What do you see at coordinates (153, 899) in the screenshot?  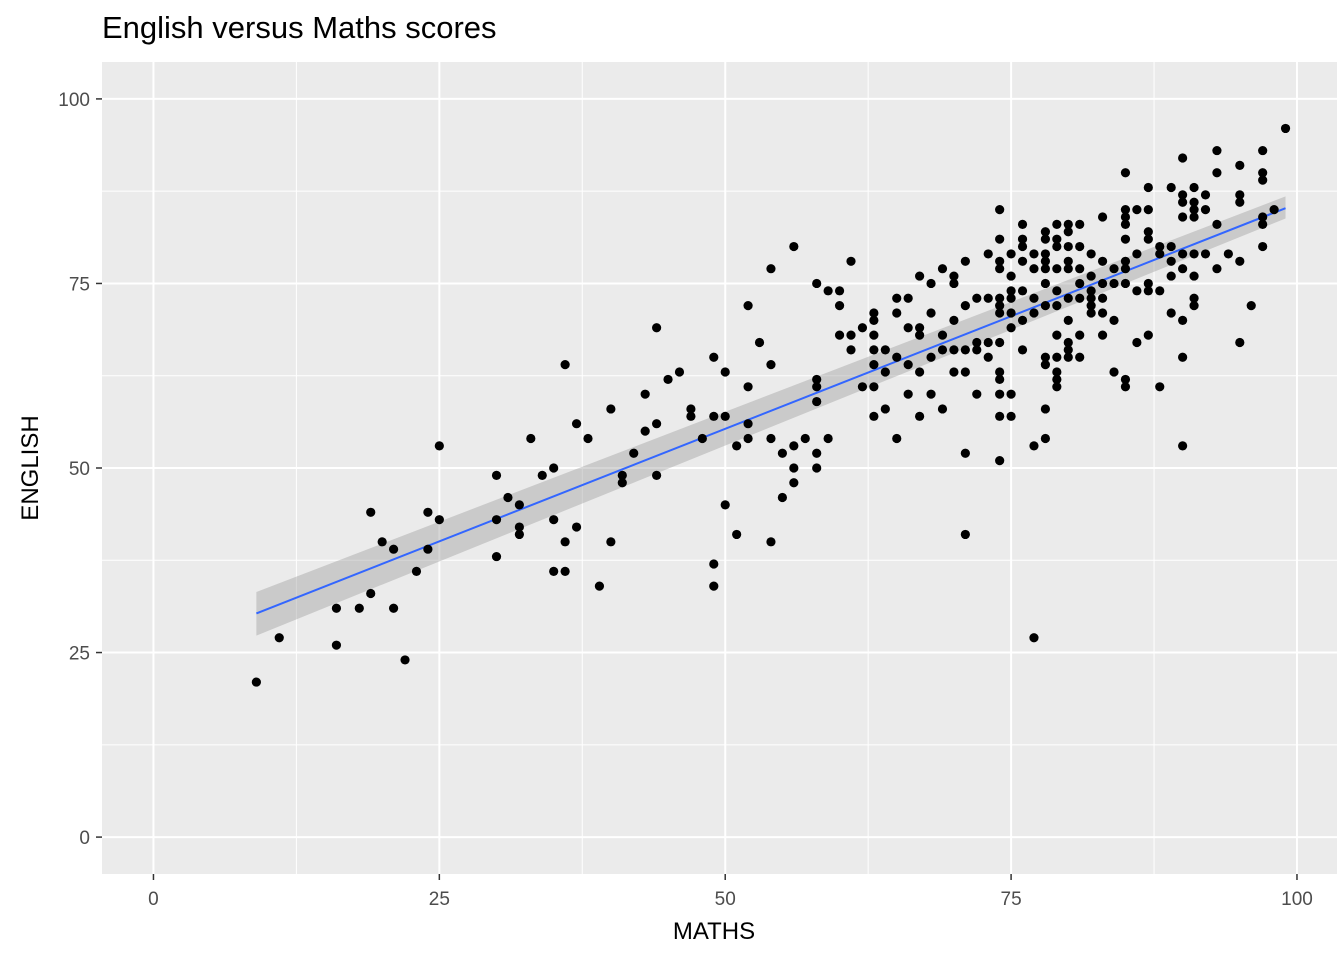 I see `x-tick-label: 0` at bounding box center [153, 899].